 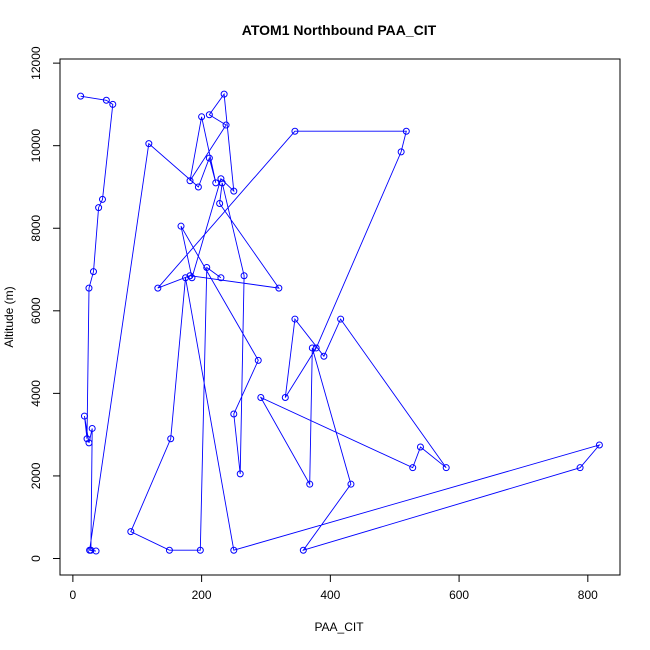 I want to click on y-tick-label: 0, so click(x=36, y=558).